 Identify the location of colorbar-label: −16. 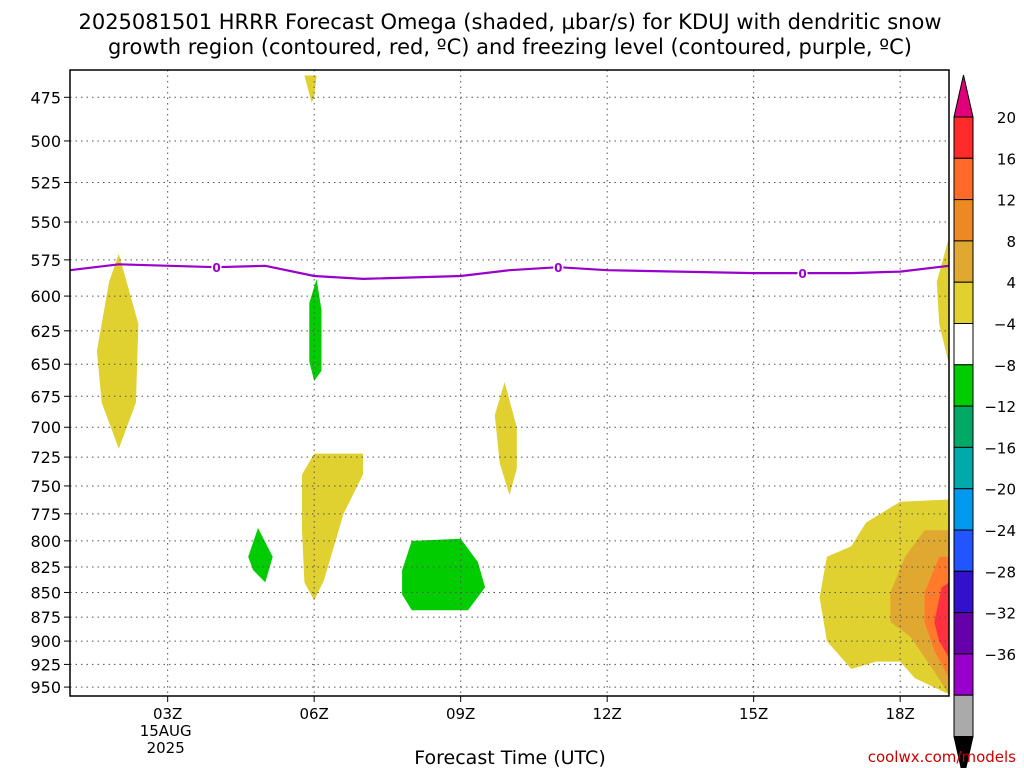
(1000, 448).